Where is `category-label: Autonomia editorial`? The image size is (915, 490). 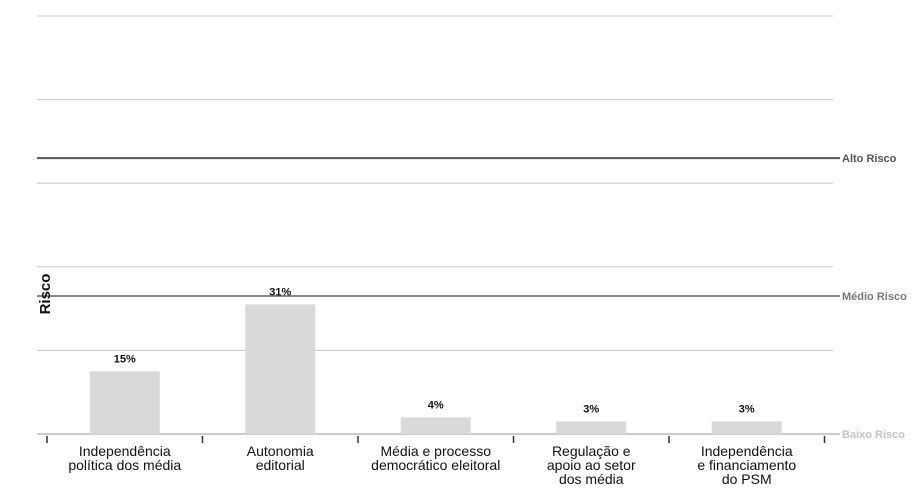
category-label: Autonomia editorial is located at coordinates (280, 458).